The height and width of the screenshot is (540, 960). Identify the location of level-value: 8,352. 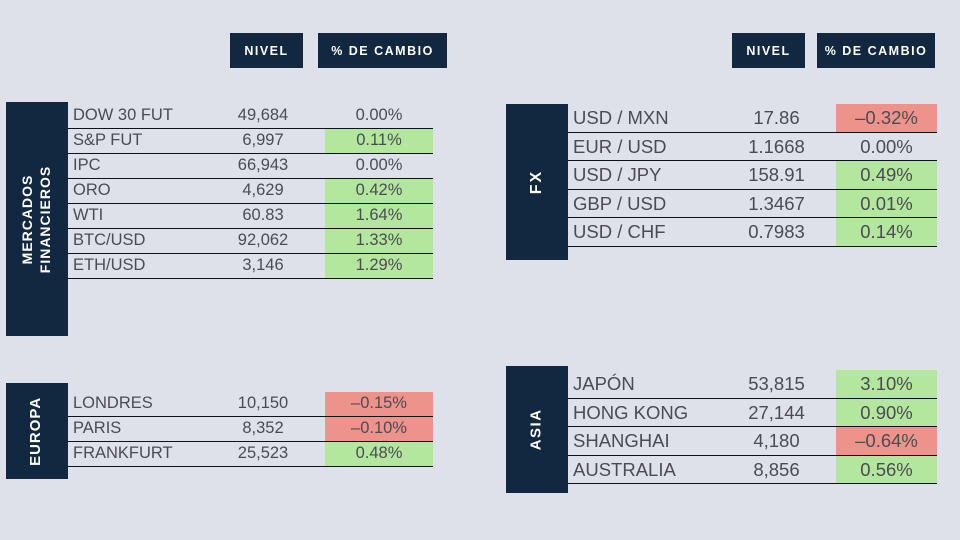
(263, 428).